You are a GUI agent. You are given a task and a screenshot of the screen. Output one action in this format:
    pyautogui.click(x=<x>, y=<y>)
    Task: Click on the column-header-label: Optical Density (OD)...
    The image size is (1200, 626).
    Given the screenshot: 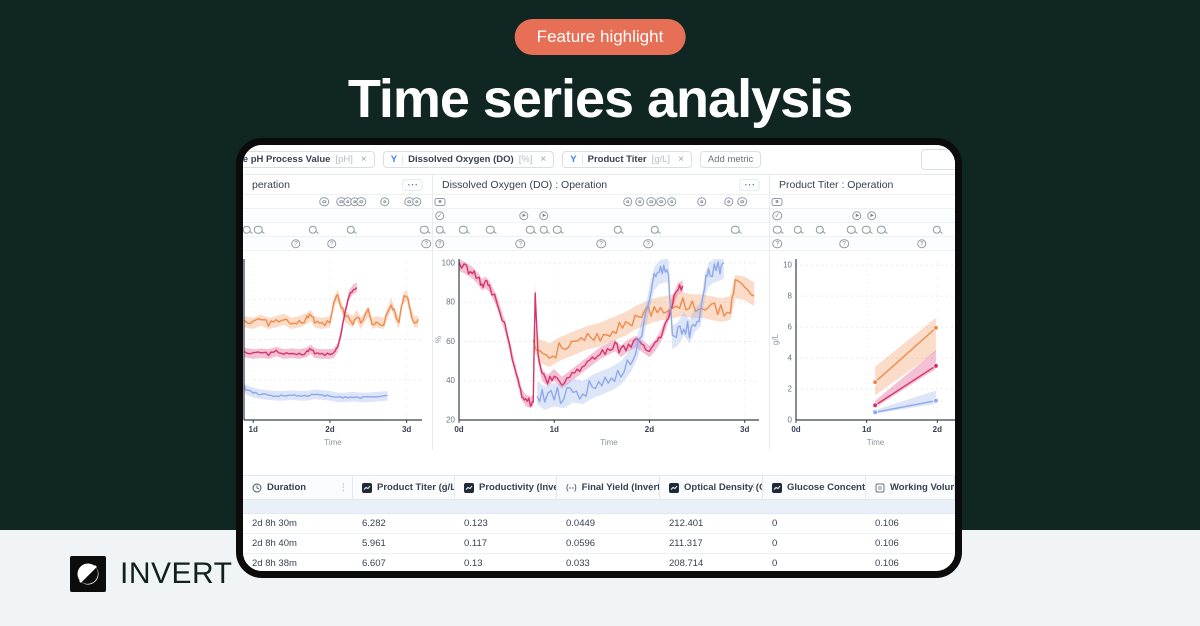 What is the action you would take?
    pyautogui.click(x=723, y=487)
    